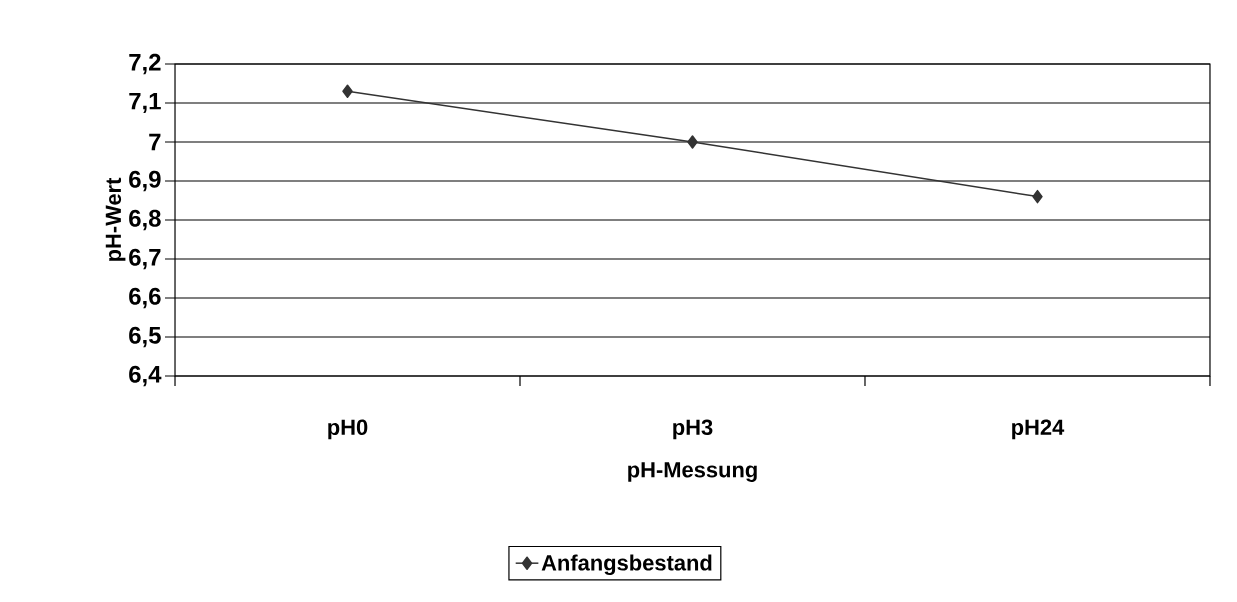 Image resolution: width=1237 pixels, height=602 pixels. What do you see at coordinates (145, 103) in the screenshot?
I see `y-tick-label: 7,1` at bounding box center [145, 103].